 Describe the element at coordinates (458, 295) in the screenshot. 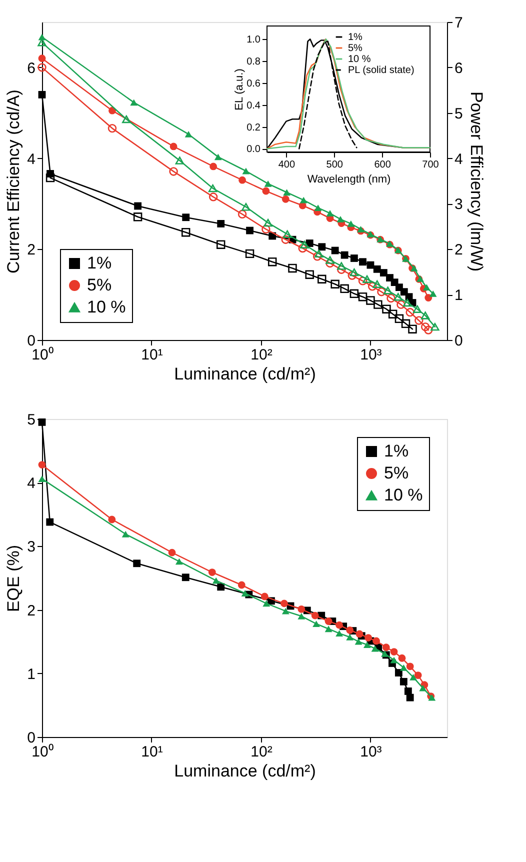

I see `y2-tick-label: 1` at that location.